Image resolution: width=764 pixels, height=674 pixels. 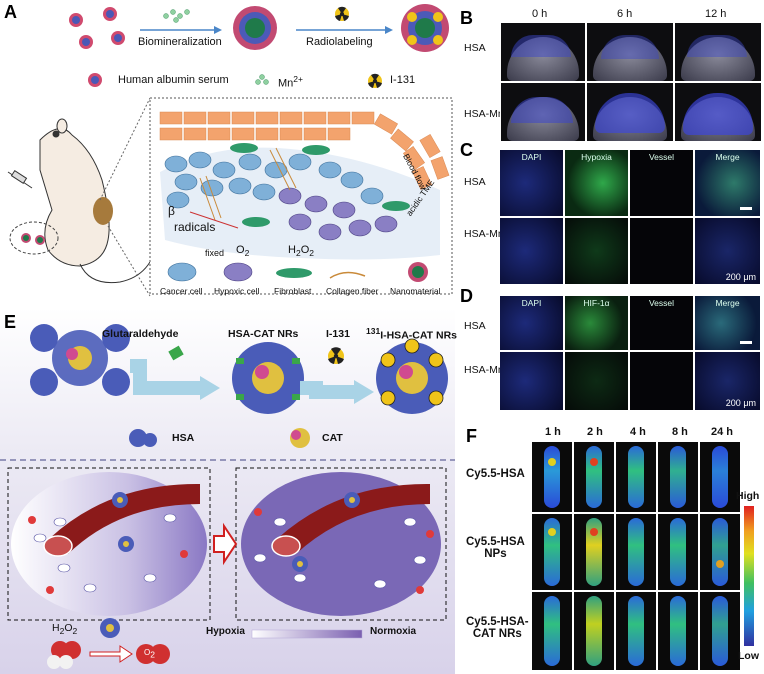 I want to click on label-hypoxia: Hypoxia, so click(x=225, y=631).